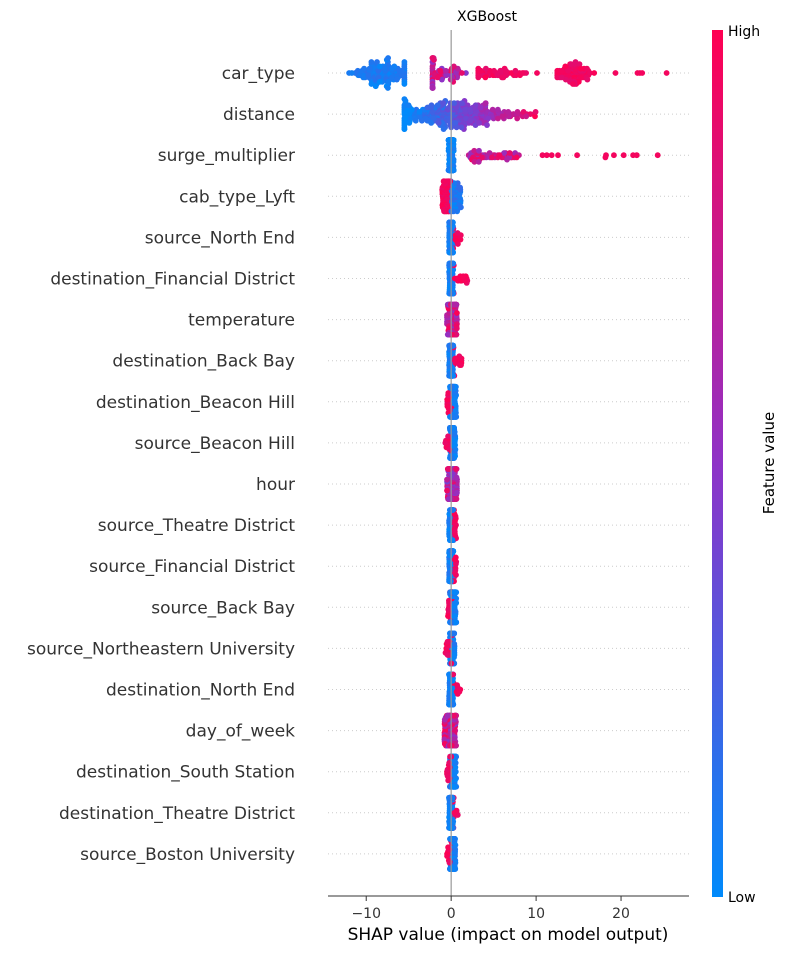  What do you see at coordinates (745, 465) in the screenshot?
I see `colorbar: High Low Feature value` at bounding box center [745, 465].